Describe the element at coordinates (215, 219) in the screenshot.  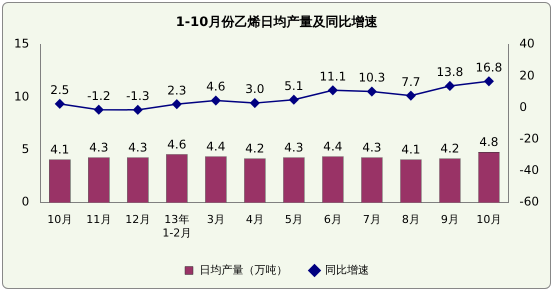
I see `x-tick-label: 3月` at that location.